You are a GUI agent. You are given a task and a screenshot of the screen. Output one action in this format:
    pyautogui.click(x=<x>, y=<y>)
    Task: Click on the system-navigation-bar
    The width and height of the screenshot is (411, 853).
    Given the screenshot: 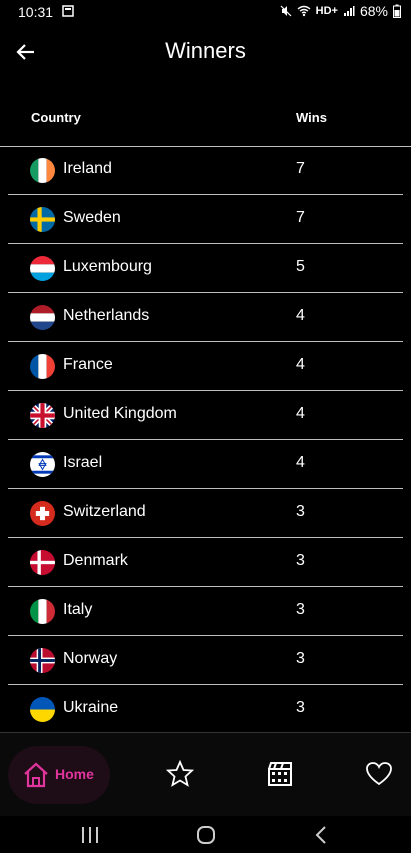 What is the action you would take?
    pyautogui.click(x=205, y=834)
    